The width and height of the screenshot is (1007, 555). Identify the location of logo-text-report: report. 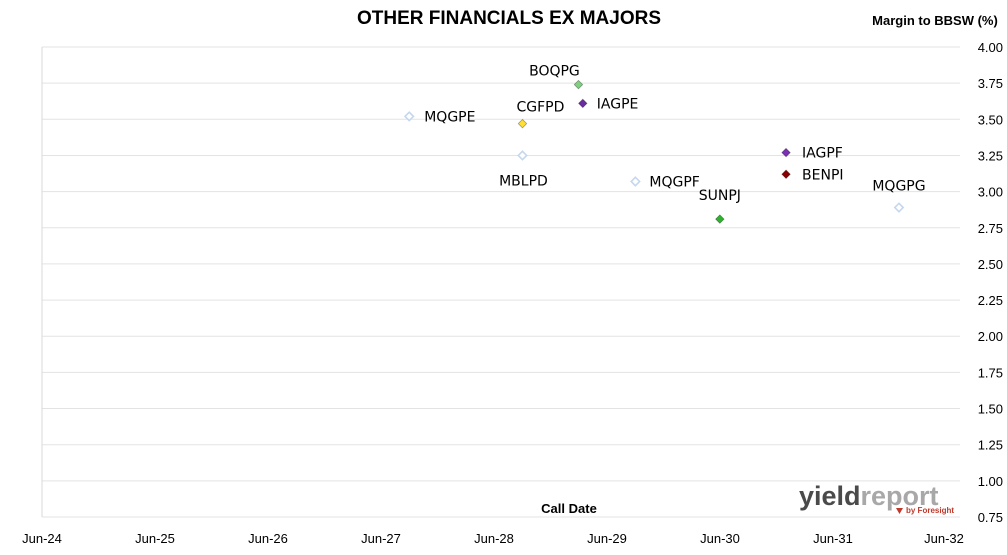
(900, 496).